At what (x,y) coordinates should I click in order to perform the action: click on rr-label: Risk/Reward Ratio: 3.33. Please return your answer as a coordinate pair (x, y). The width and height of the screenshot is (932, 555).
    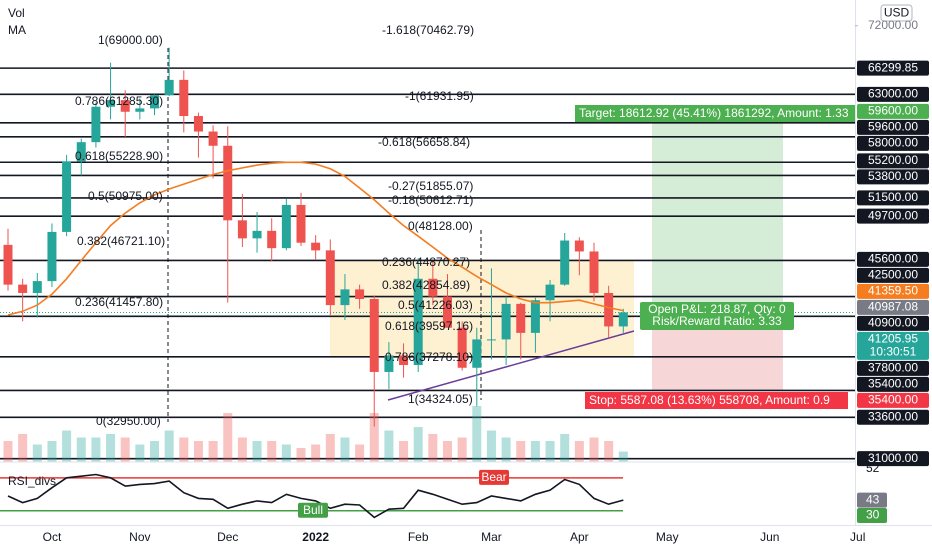
    Looking at the image, I should click on (717, 321).